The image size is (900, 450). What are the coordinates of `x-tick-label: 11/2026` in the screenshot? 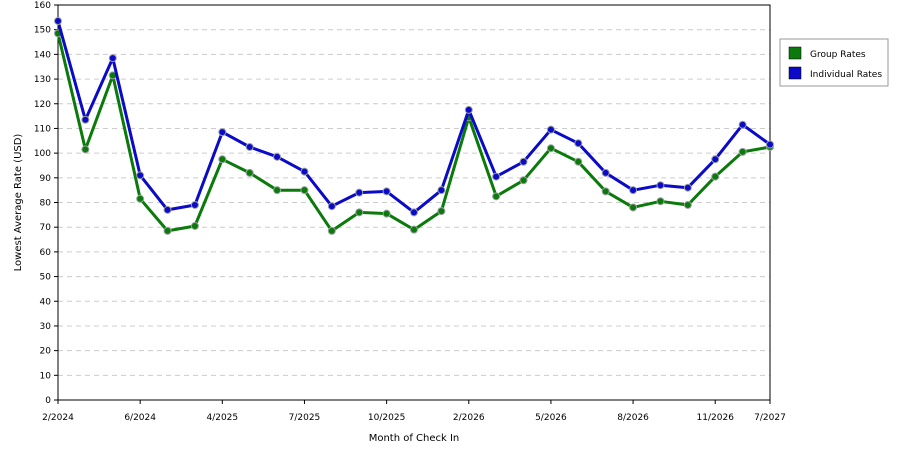 It's located at (716, 418).